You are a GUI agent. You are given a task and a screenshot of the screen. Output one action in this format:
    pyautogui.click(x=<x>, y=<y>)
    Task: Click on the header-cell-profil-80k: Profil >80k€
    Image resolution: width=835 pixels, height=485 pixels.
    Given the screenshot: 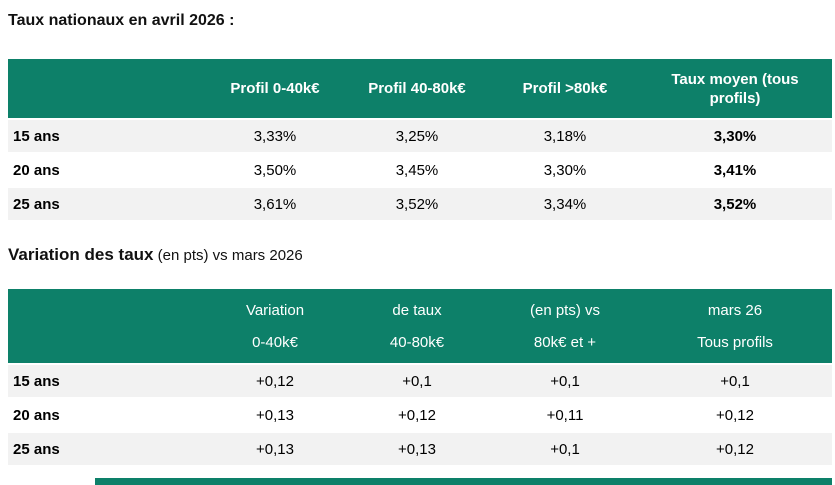 What is the action you would take?
    pyautogui.click(x=565, y=89)
    